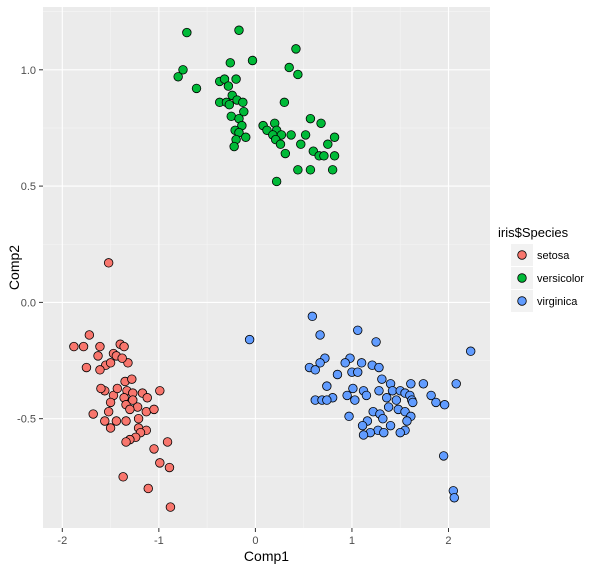 Image resolution: width=606 pixels, height=574 pixels. What do you see at coordinates (159, 541) in the screenshot?
I see `x-tick-label: -1` at bounding box center [159, 541].